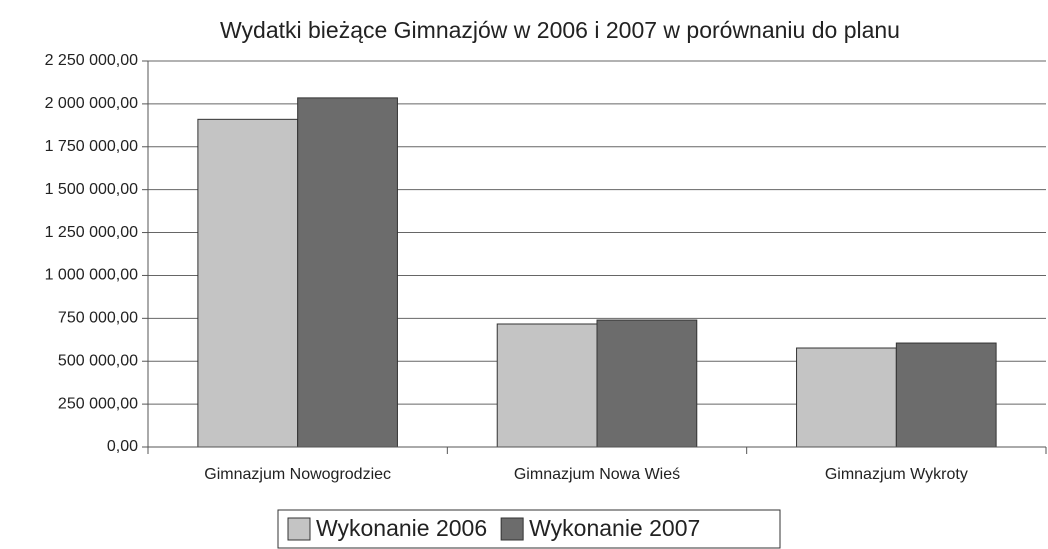 Image resolution: width=1048 pixels, height=549 pixels. Describe the element at coordinates (92, 232) in the screenshot. I see `y-tick-label: 1 250 000,00` at that location.